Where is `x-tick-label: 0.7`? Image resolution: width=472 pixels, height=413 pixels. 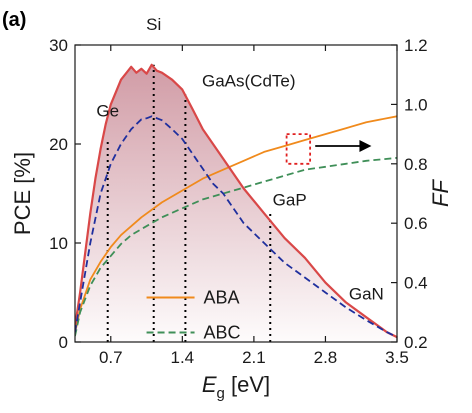 x-tick-label: 0.7 is located at coordinates (111, 357).